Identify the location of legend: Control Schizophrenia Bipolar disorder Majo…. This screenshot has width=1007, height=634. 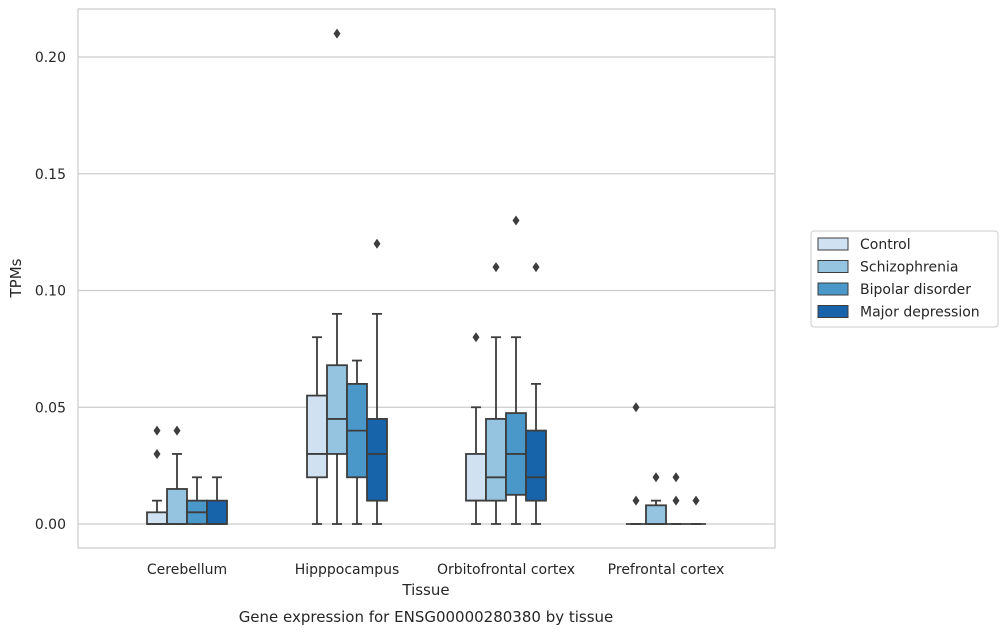
(904, 279).